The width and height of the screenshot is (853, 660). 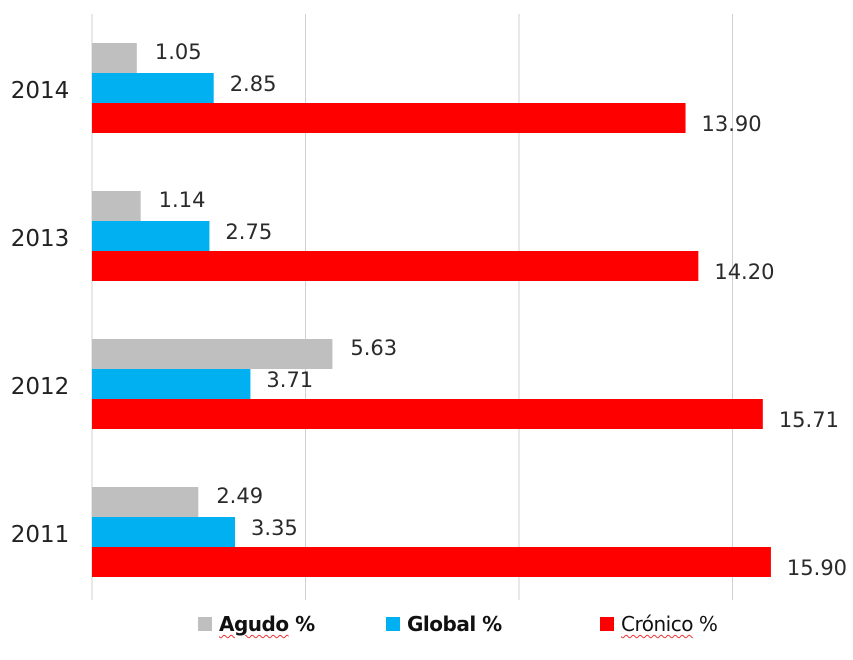 What do you see at coordinates (274, 528) in the screenshot?
I see `data-label: 3.35` at bounding box center [274, 528].